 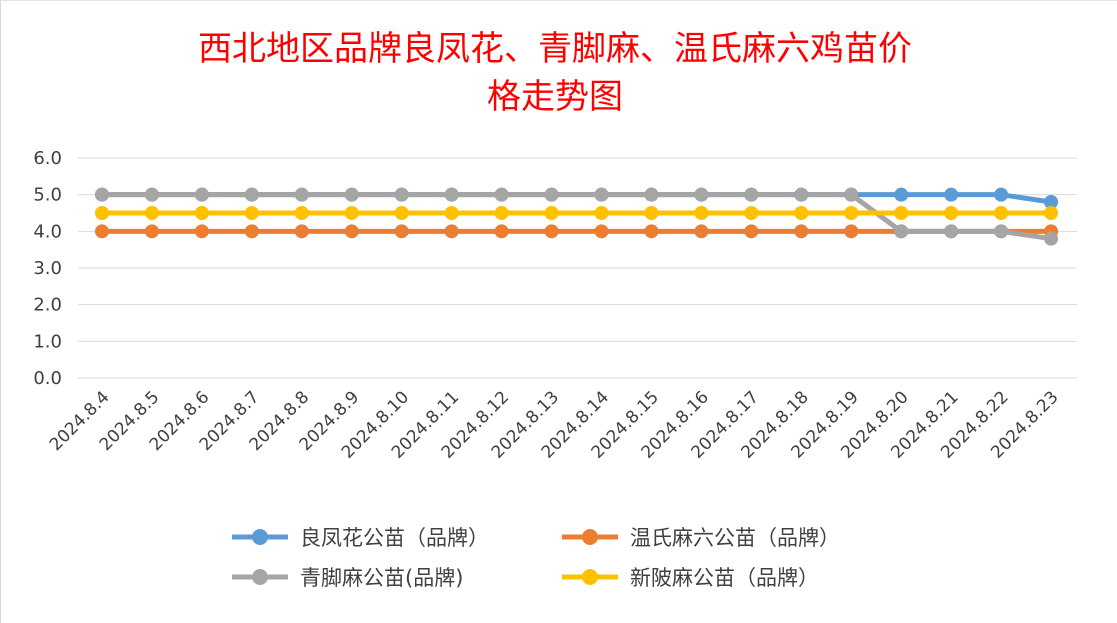 What do you see at coordinates (47, 195) in the screenshot?
I see `y-tick-label: 5.0` at bounding box center [47, 195].